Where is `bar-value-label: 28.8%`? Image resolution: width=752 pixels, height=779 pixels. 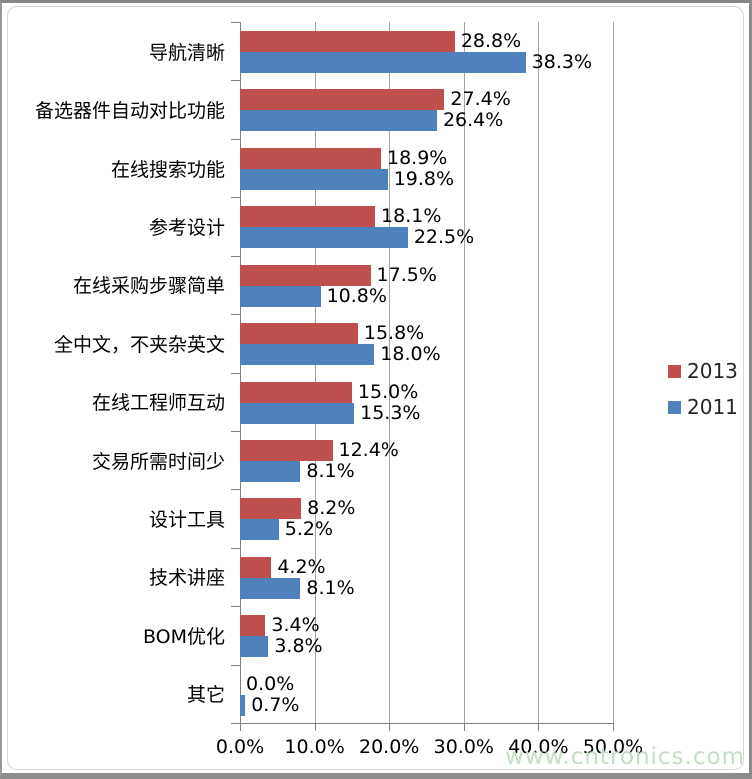
bar-value-label: 28.8% is located at coordinates (491, 41).